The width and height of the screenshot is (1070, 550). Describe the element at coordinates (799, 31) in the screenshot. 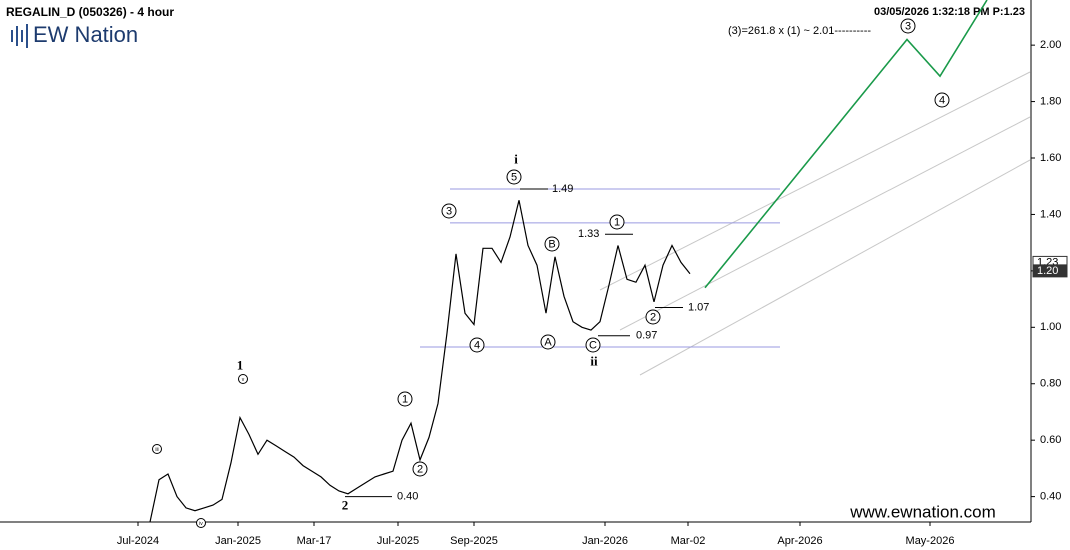

I see `annotation: (3)=261.8 x (1) ~ 2.01----------` at that location.